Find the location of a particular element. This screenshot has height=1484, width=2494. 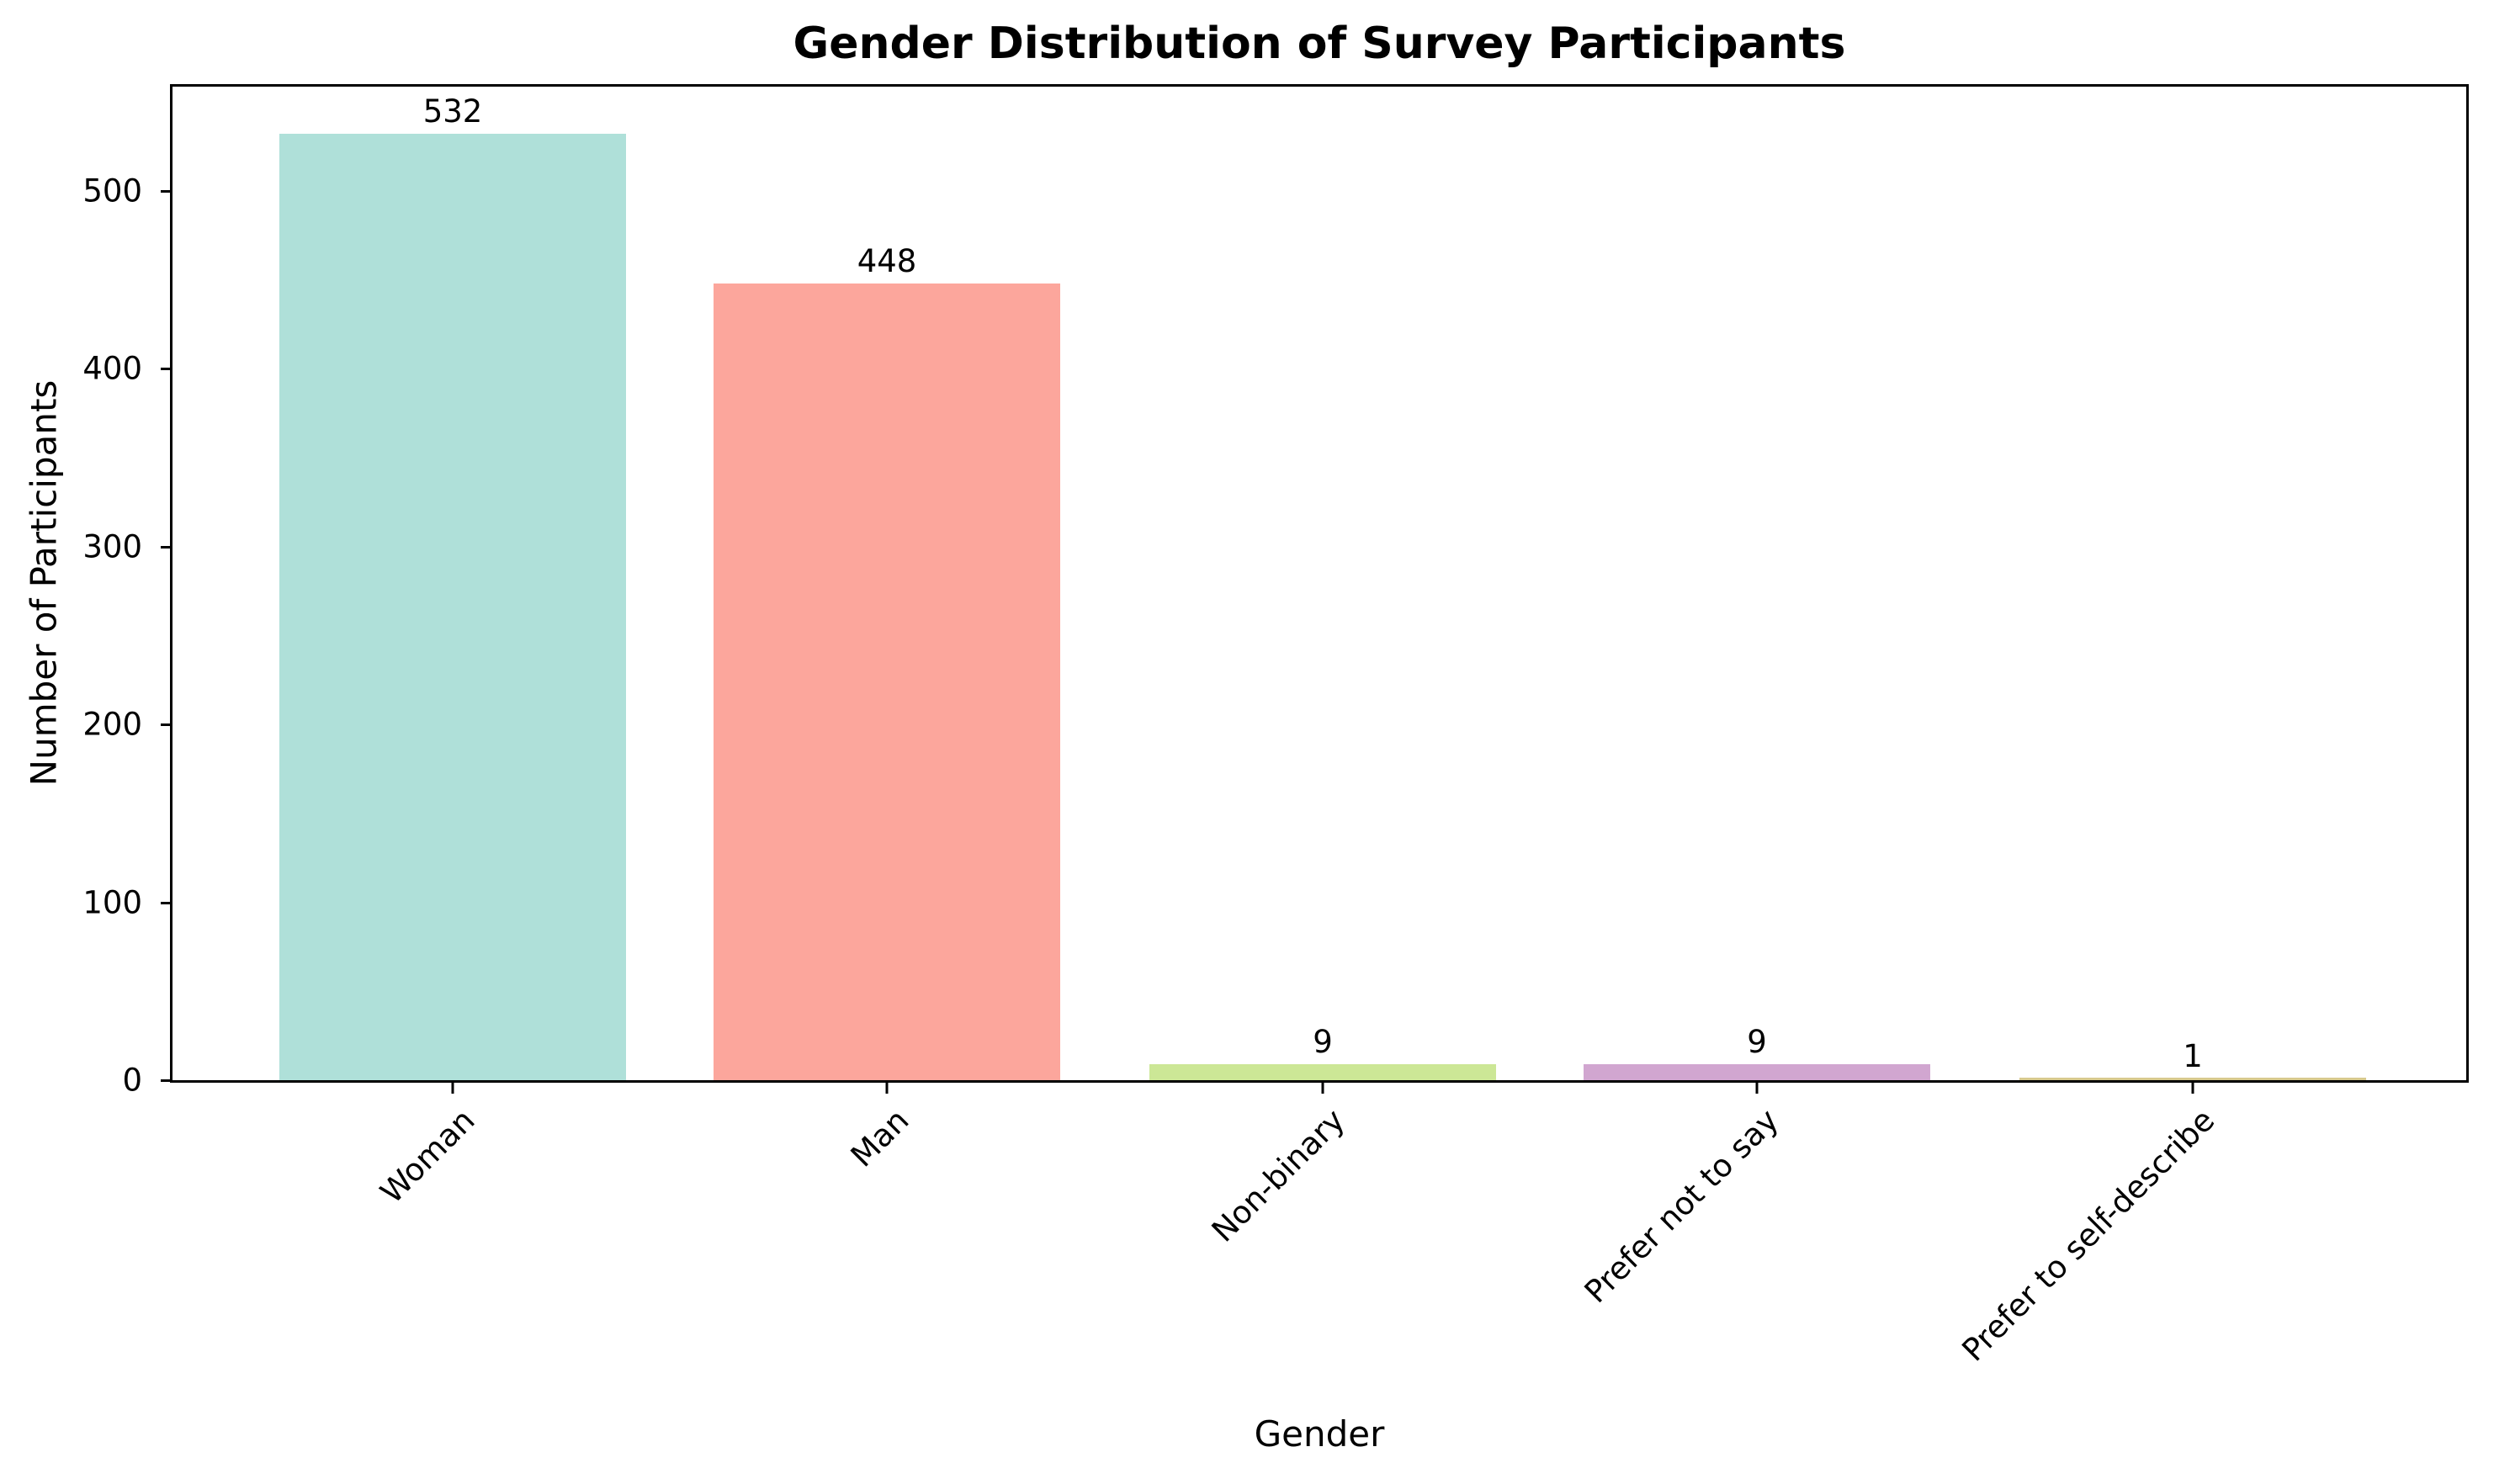

y-tick: 300 is located at coordinates (127, 546).